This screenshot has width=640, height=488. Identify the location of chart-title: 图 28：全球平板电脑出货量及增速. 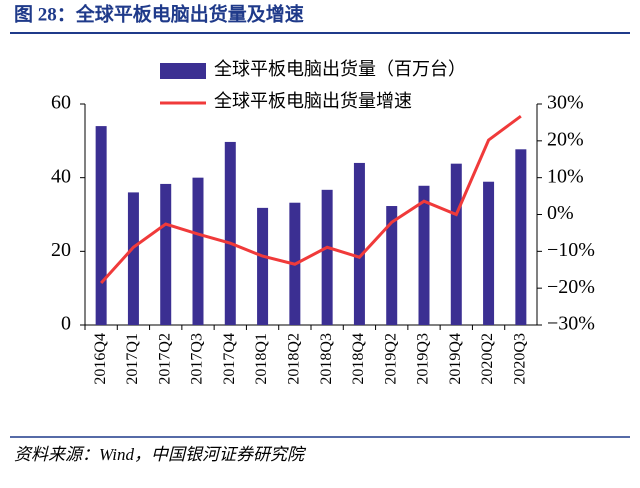
(159, 13).